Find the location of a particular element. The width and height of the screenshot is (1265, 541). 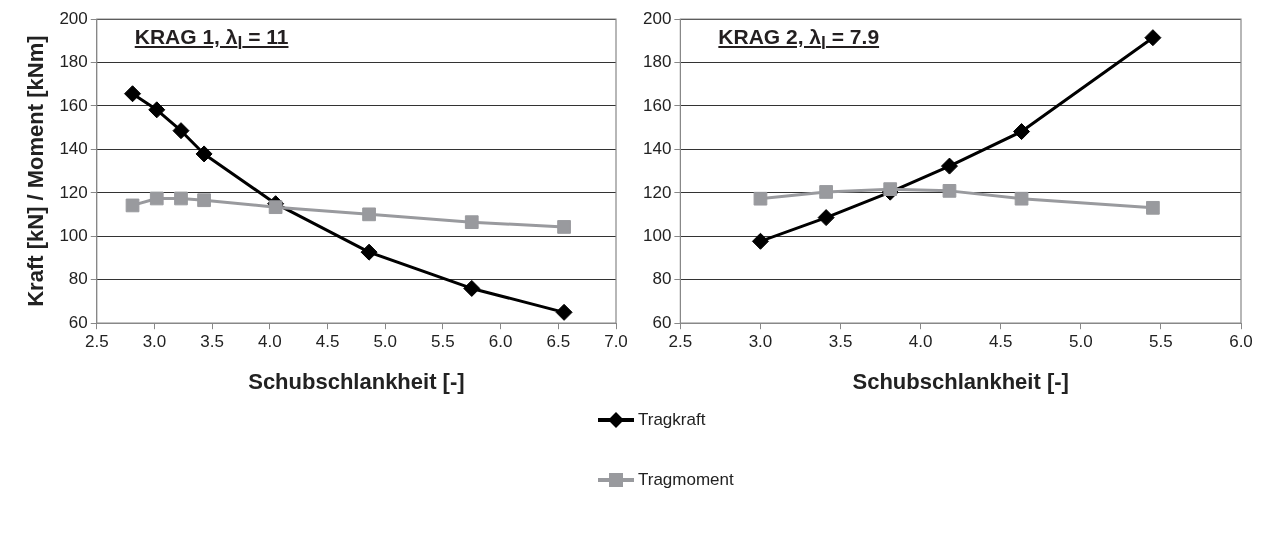

legend-label: Tragmoment is located at coordinates (686, 480).